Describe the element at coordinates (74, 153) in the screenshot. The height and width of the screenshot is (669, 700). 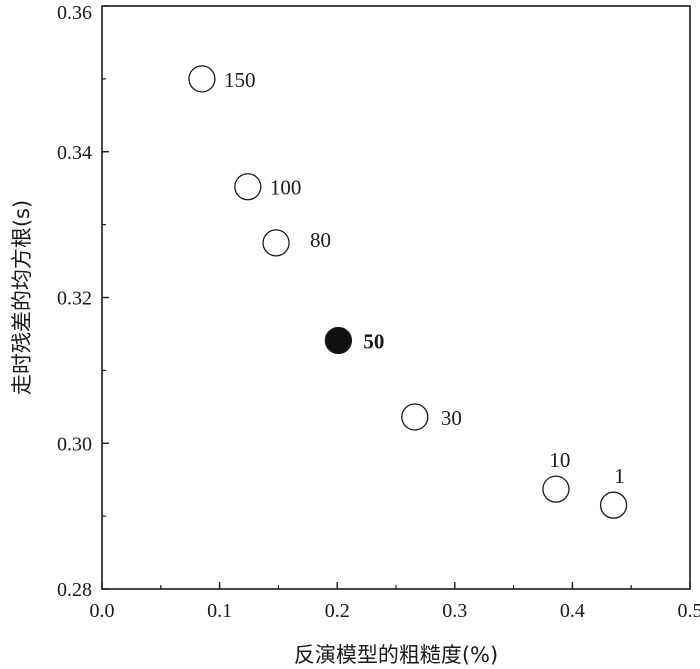
I see `y-tick-label: 0.34` at that location.